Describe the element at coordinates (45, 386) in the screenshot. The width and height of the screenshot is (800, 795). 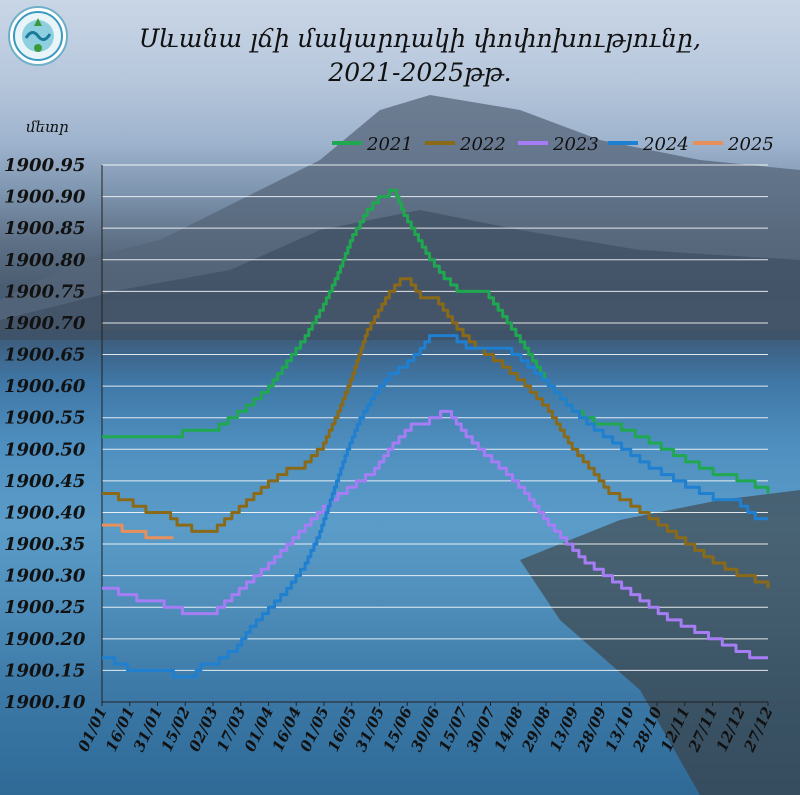
I see `y-tick-label: 1900.60` at that location.